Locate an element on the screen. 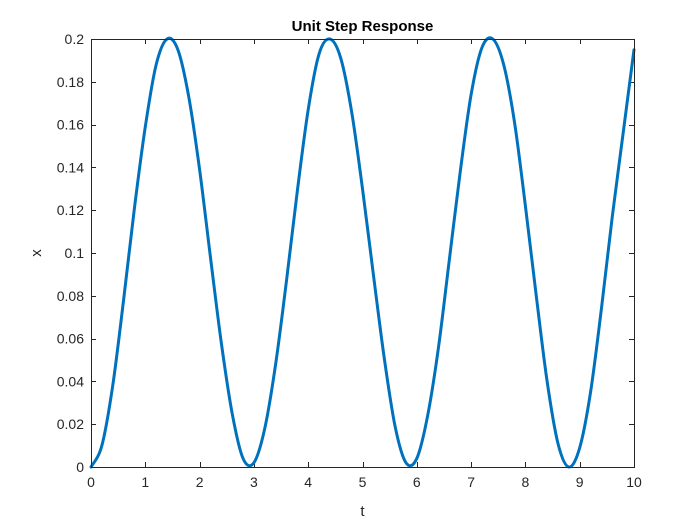 The height and width of the screenshot is (525, 700). x-tick-label: 8 is located at coordinates (526, 482).